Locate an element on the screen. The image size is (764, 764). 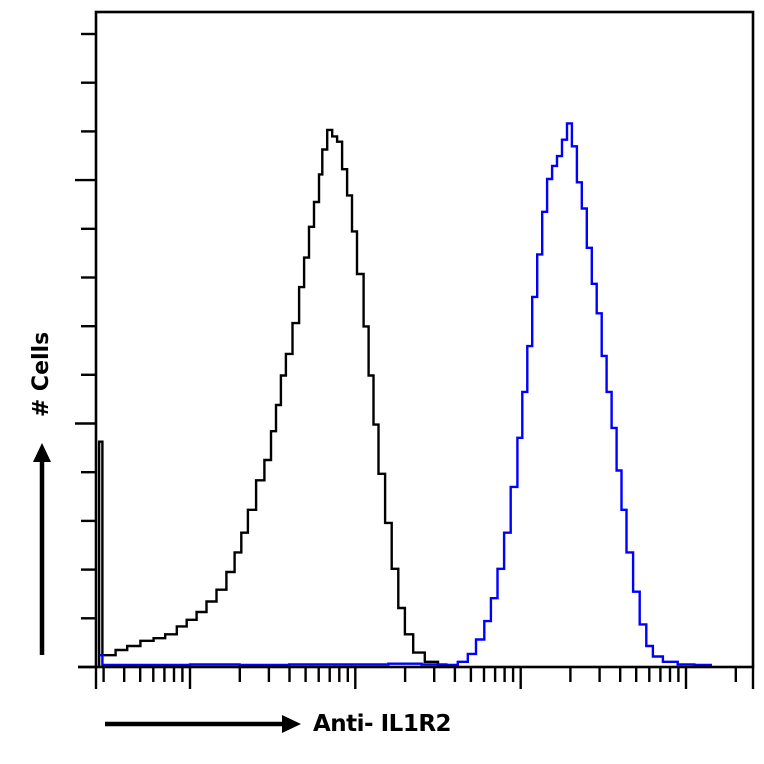
x-axis-label: Anti- IL1R2 is located at coordinates (382, 724).